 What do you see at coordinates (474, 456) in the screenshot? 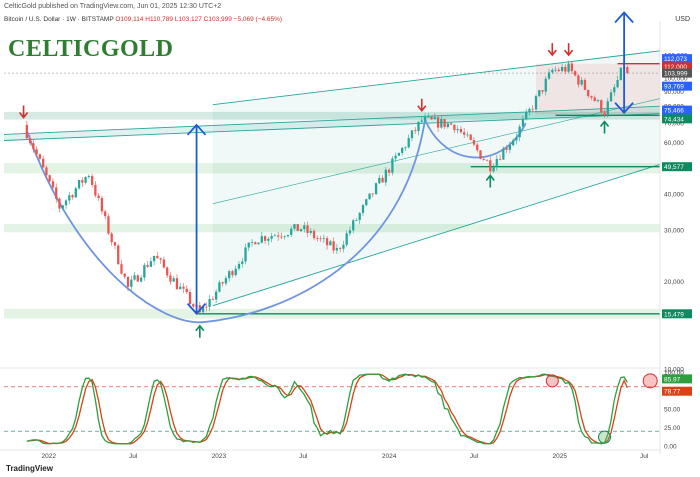
I see `x-tick-label: Jul` at bounding box center [474, 456].